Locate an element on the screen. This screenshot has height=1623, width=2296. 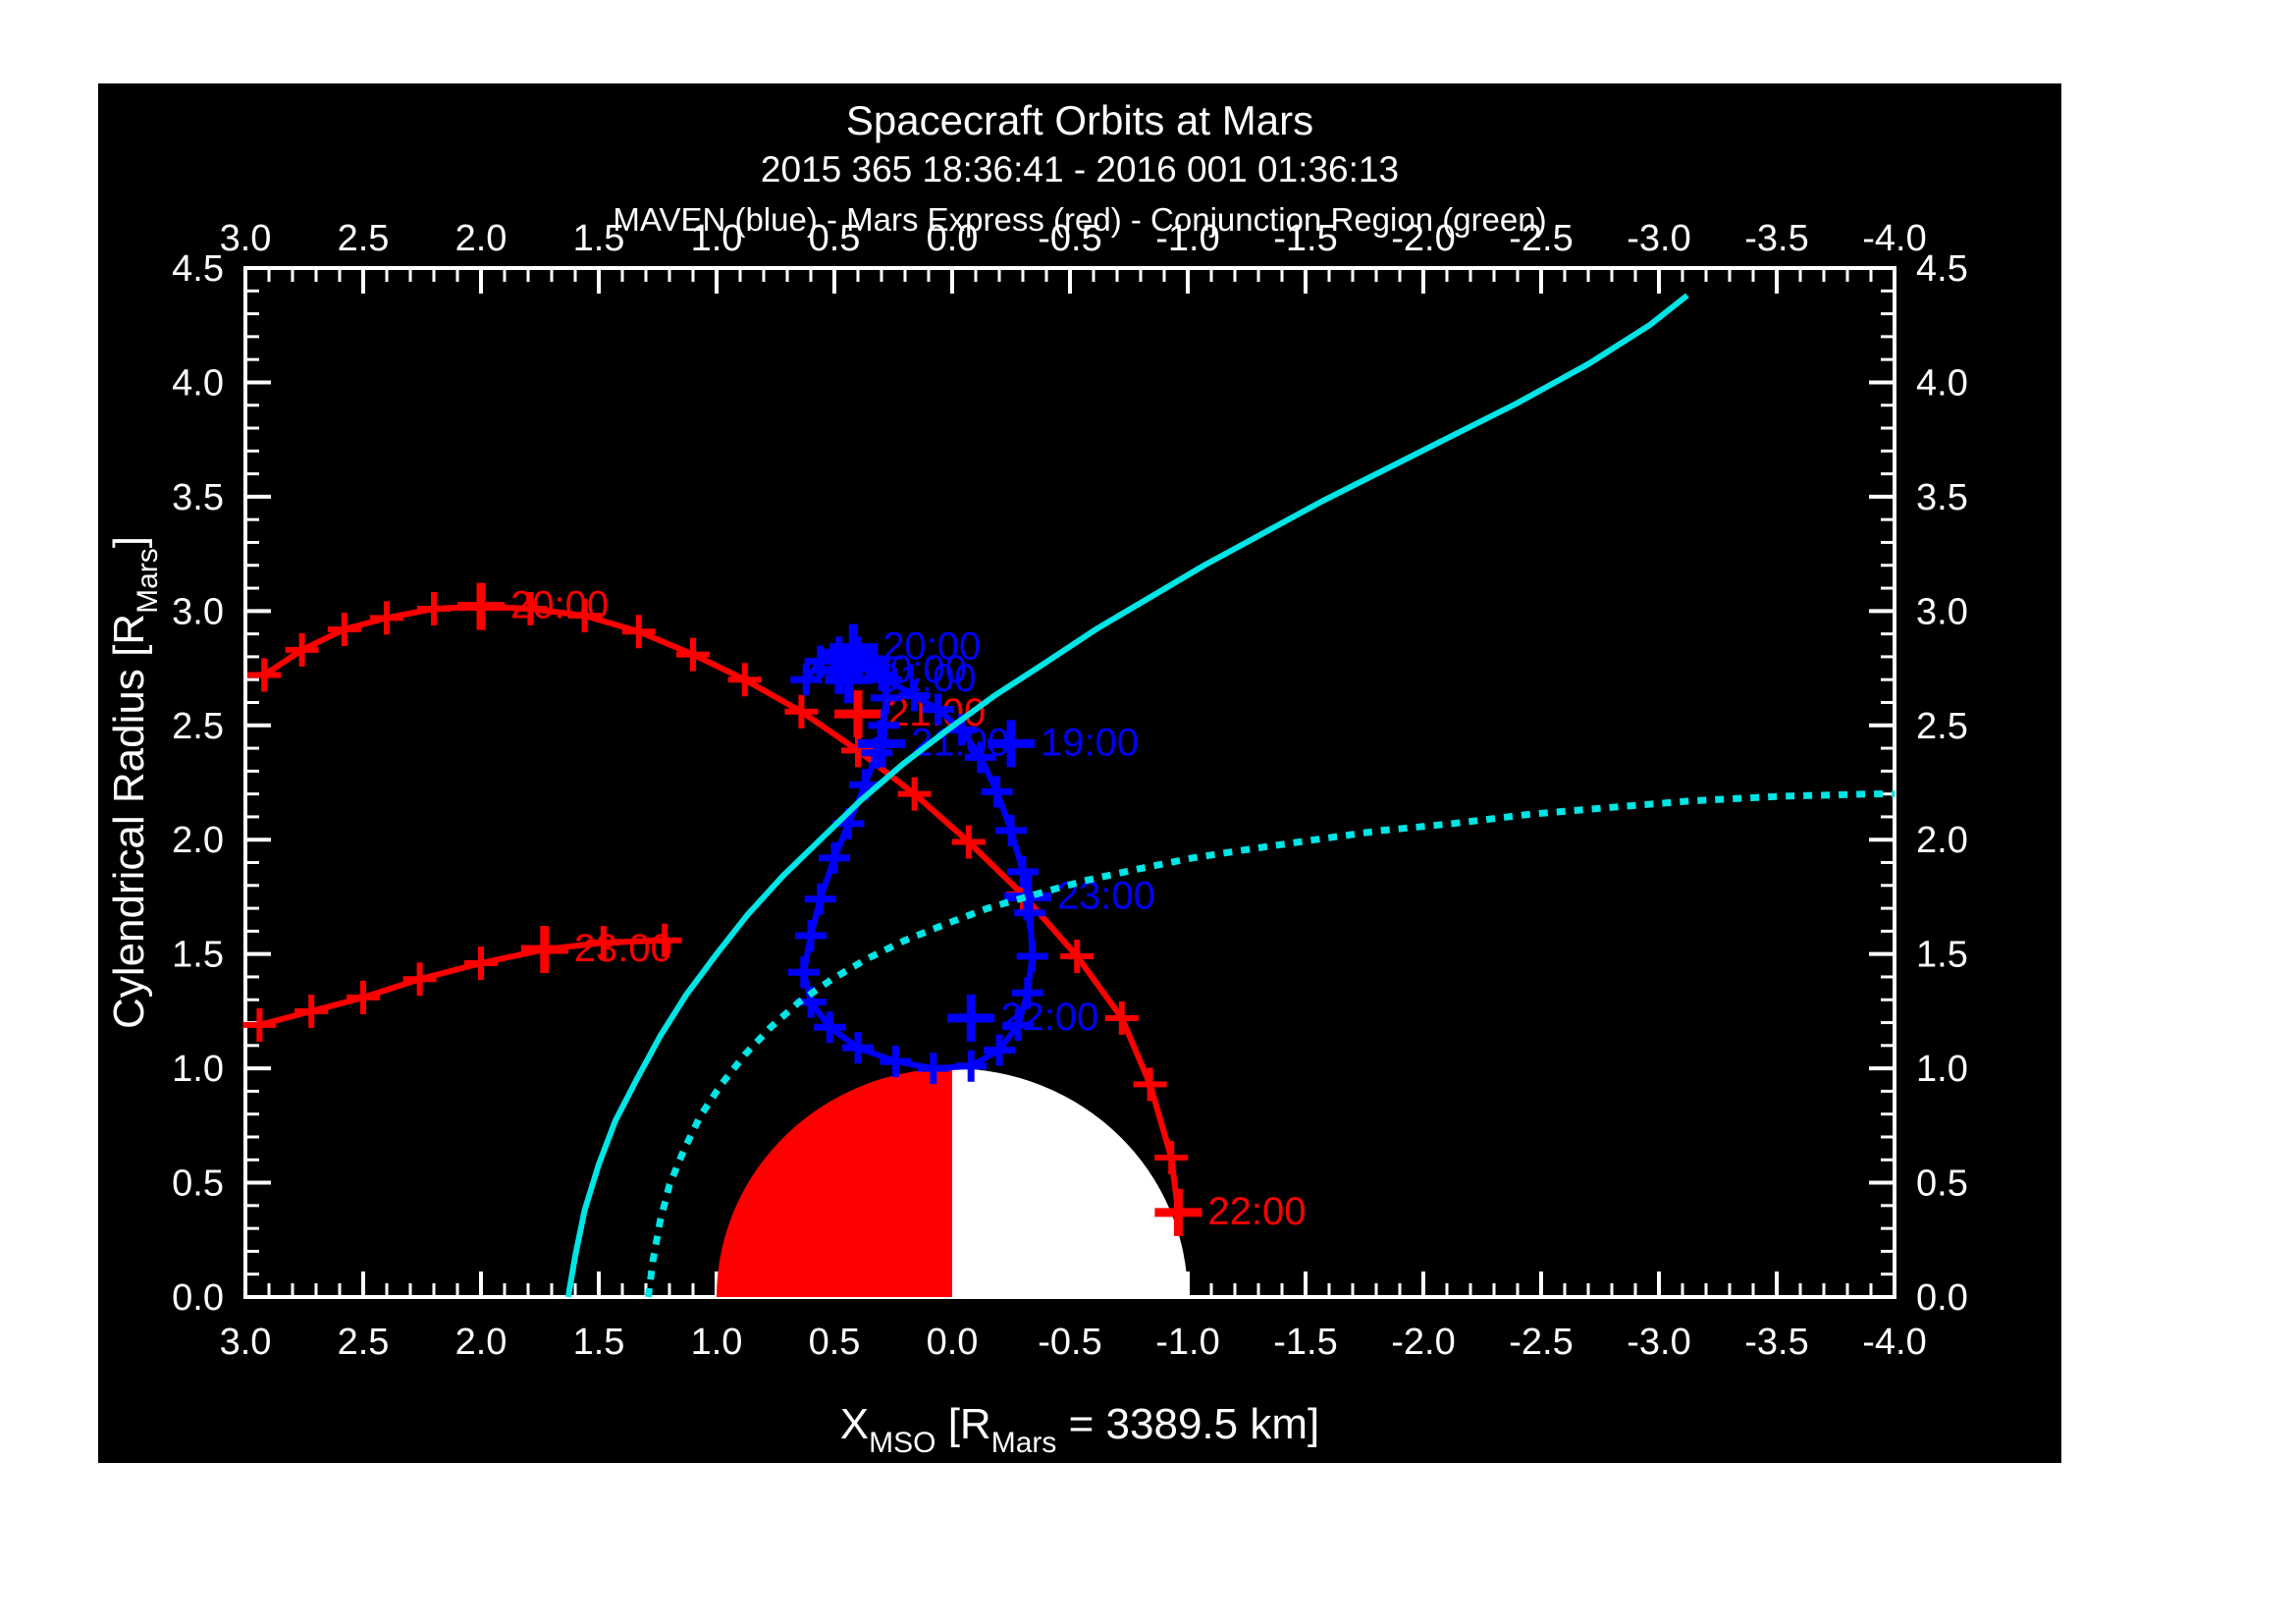
y-tick-label-left: 4.0 is located at coordinates (198, 383).